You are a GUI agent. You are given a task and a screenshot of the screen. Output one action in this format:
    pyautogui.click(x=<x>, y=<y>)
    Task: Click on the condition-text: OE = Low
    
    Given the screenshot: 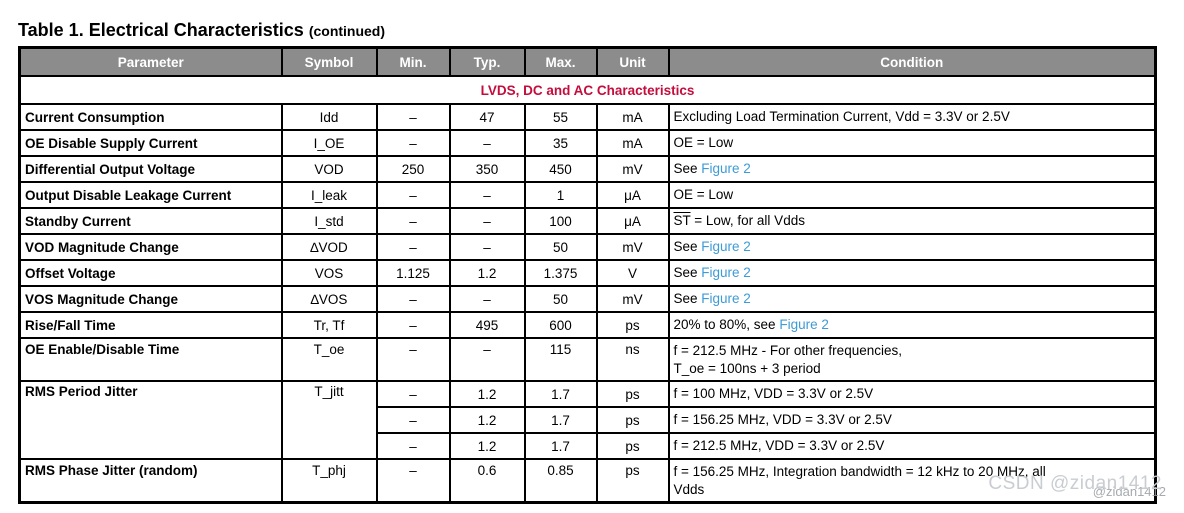 What is the action you would take?
    pyautogui.click(x=703, y=142)
    